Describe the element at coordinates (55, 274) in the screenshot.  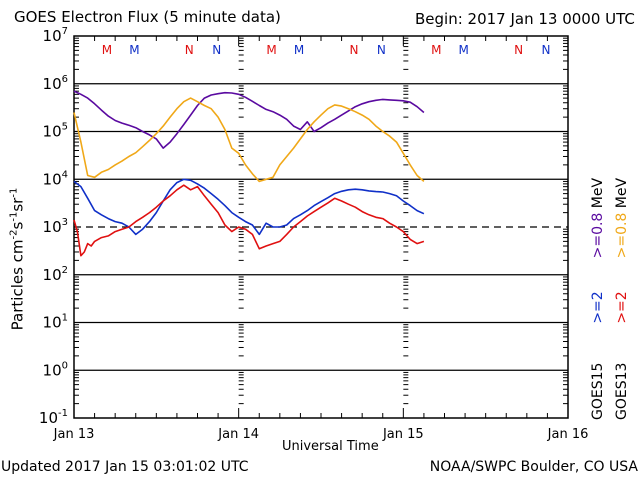
I see `y-tick-label: 10²` at that location.